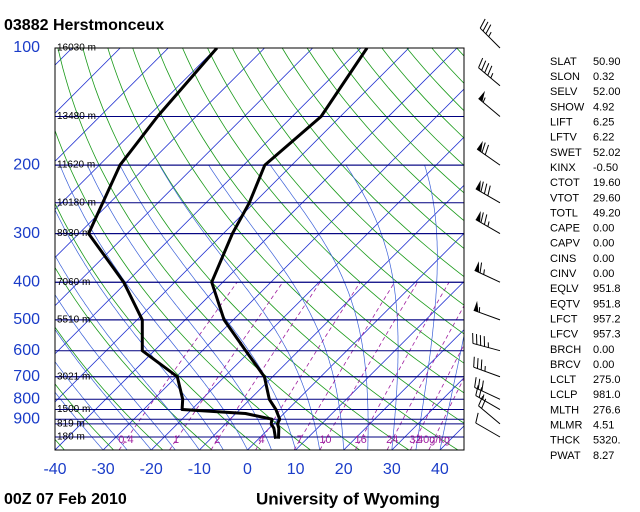  Describe the element at coordinates (564, 395) in the screenshot. I see `index-name: LCLP` at that location.